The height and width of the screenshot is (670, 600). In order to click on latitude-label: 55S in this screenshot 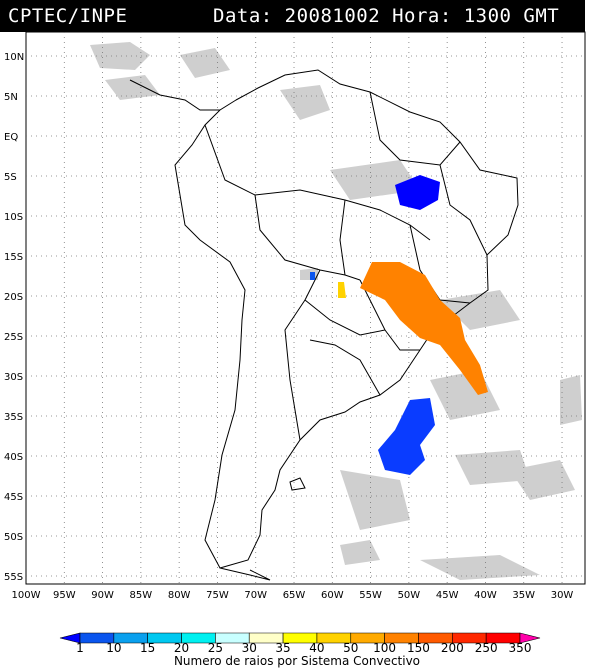, I will do `click(13, 577)`.